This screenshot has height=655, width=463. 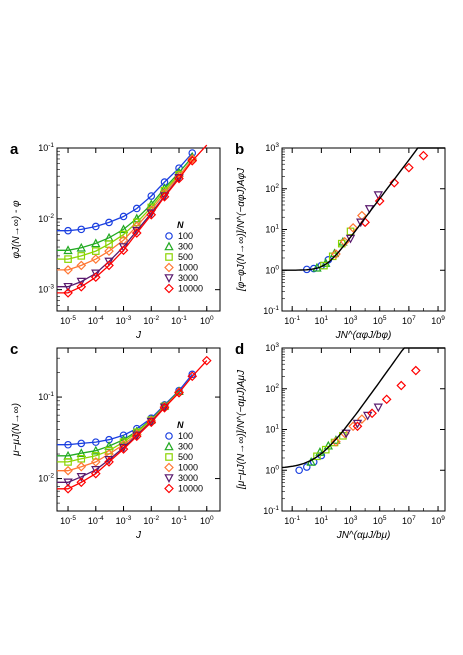 What do you see at coordinates (239, 149) in the screenshot?
I see `panel-letter: b` at bounding box center [239, 149].